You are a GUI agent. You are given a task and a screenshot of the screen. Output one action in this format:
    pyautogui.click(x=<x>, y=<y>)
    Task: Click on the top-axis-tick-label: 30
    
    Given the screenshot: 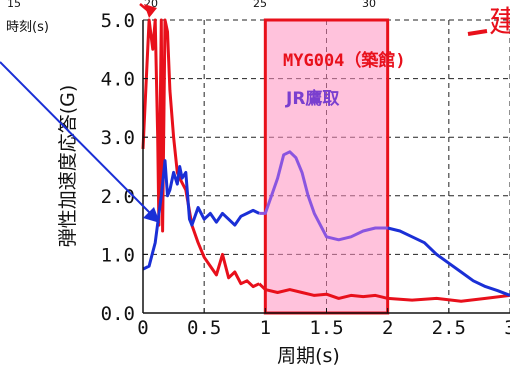 What is the action you would take?
    pyautogui.click(x=369, y=5)
    